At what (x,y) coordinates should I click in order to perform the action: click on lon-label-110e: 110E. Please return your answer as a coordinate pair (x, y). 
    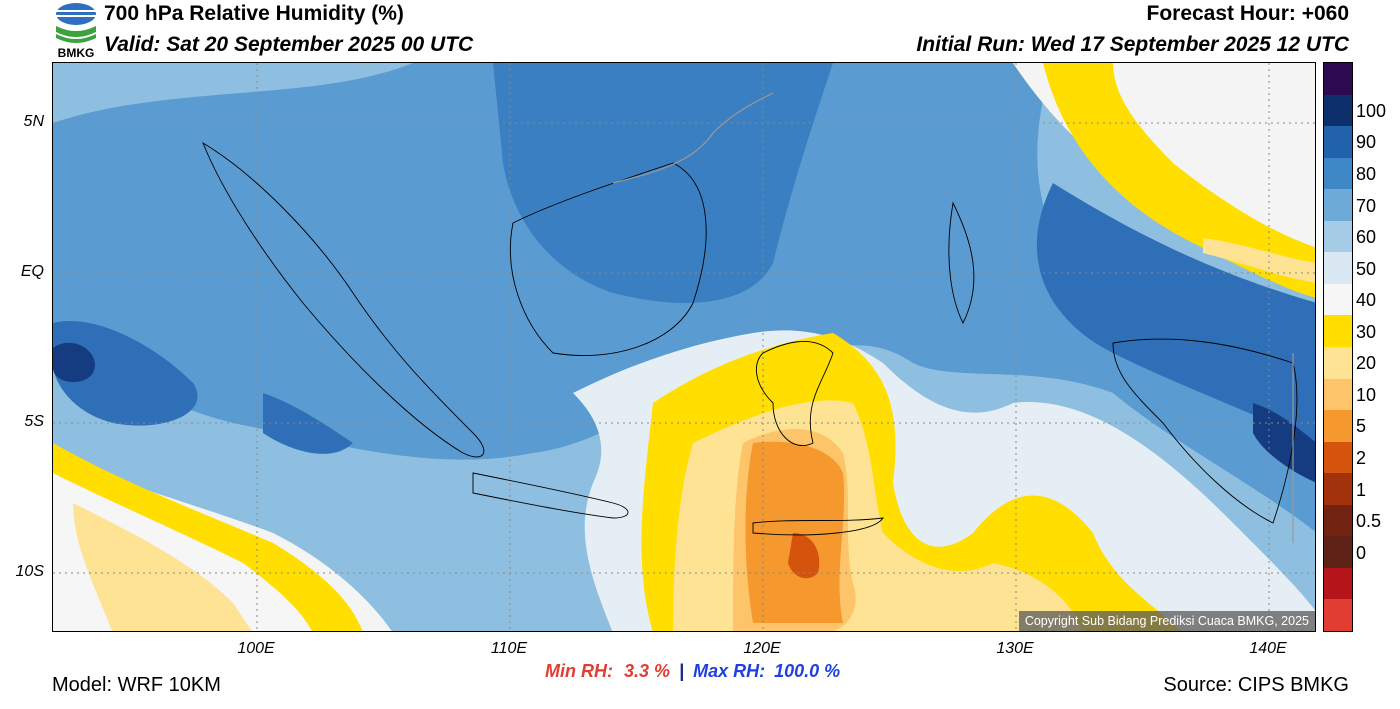
    Looking at the image, I should click on (509, 648).